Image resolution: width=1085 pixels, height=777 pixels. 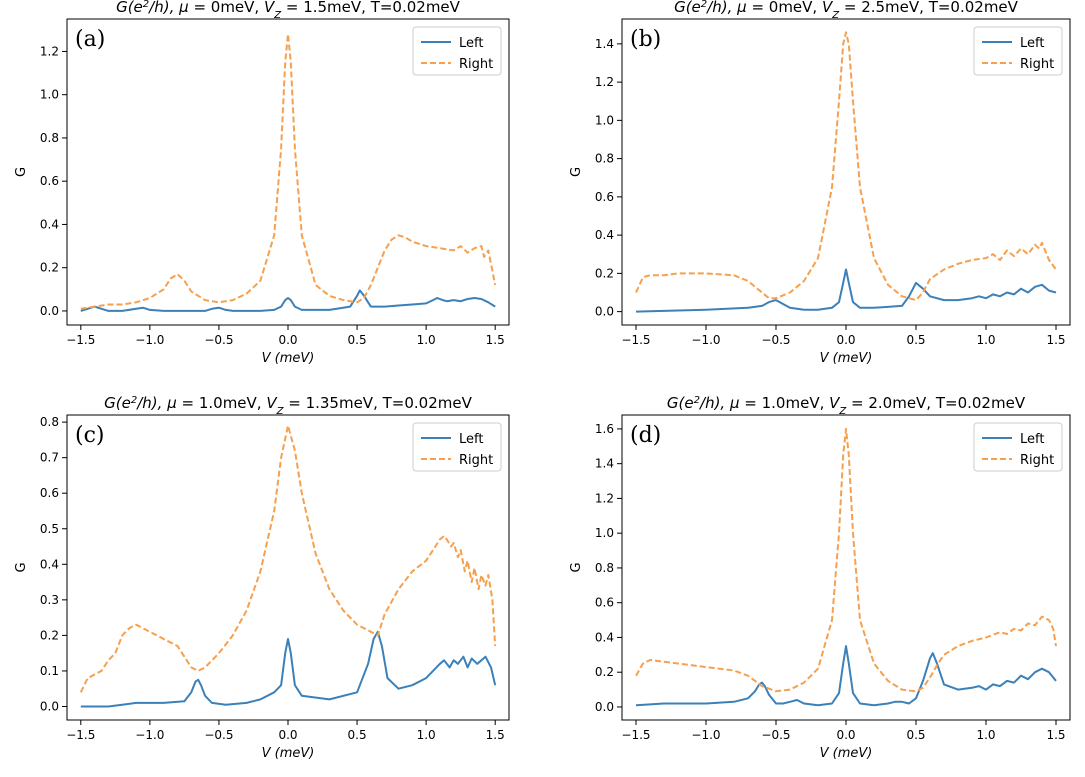 What do you see at coordinates (49, 458) in the screenshot?
I see `y-tick-label: 0.7` at bounding box center [49, 458].